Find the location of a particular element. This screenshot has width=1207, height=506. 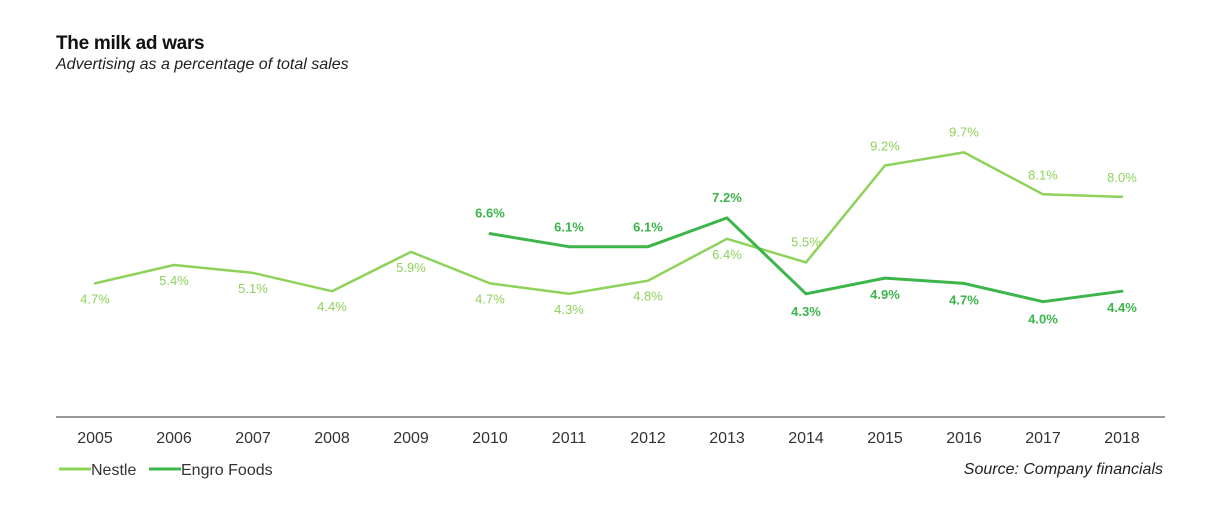

legend-label-nestle: Nestle is located at coordinates (113, 470).